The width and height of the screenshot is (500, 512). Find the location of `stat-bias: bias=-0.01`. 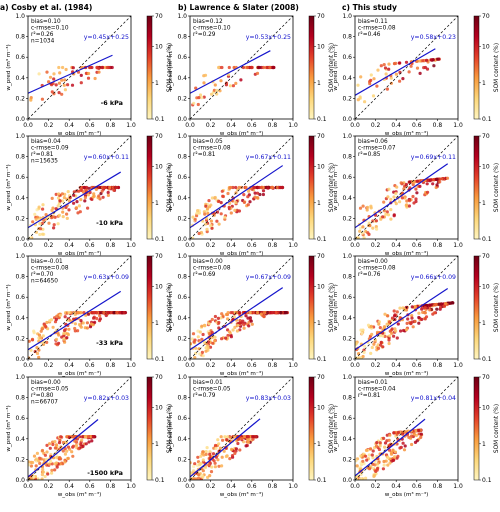

stat-bias: bias=-0.01 is located at coordinates (47, 262).